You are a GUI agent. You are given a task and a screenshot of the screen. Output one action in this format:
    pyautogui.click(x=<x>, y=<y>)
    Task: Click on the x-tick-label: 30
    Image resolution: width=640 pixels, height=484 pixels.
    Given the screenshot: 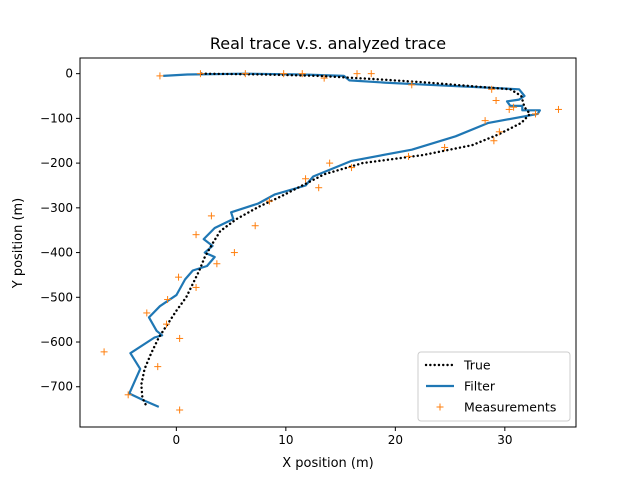 What is the action you would take?
    pyautogui.click(x=504, y=440)
    